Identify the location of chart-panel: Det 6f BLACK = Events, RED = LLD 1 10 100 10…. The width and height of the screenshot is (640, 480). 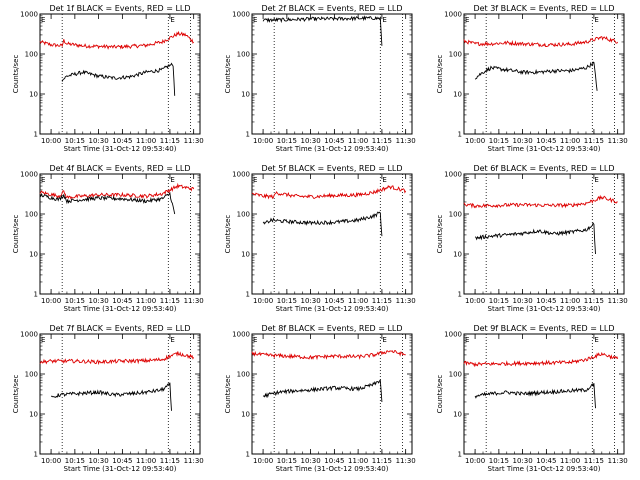
(532, 238).